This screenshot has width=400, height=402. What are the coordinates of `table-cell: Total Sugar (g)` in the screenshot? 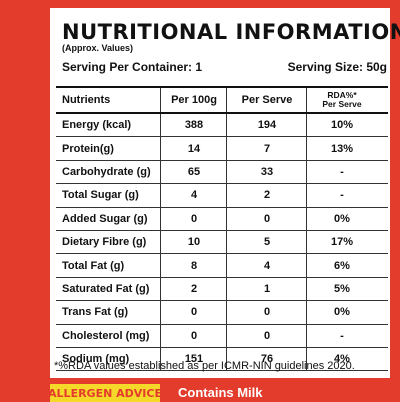 It's located at (100, 195).